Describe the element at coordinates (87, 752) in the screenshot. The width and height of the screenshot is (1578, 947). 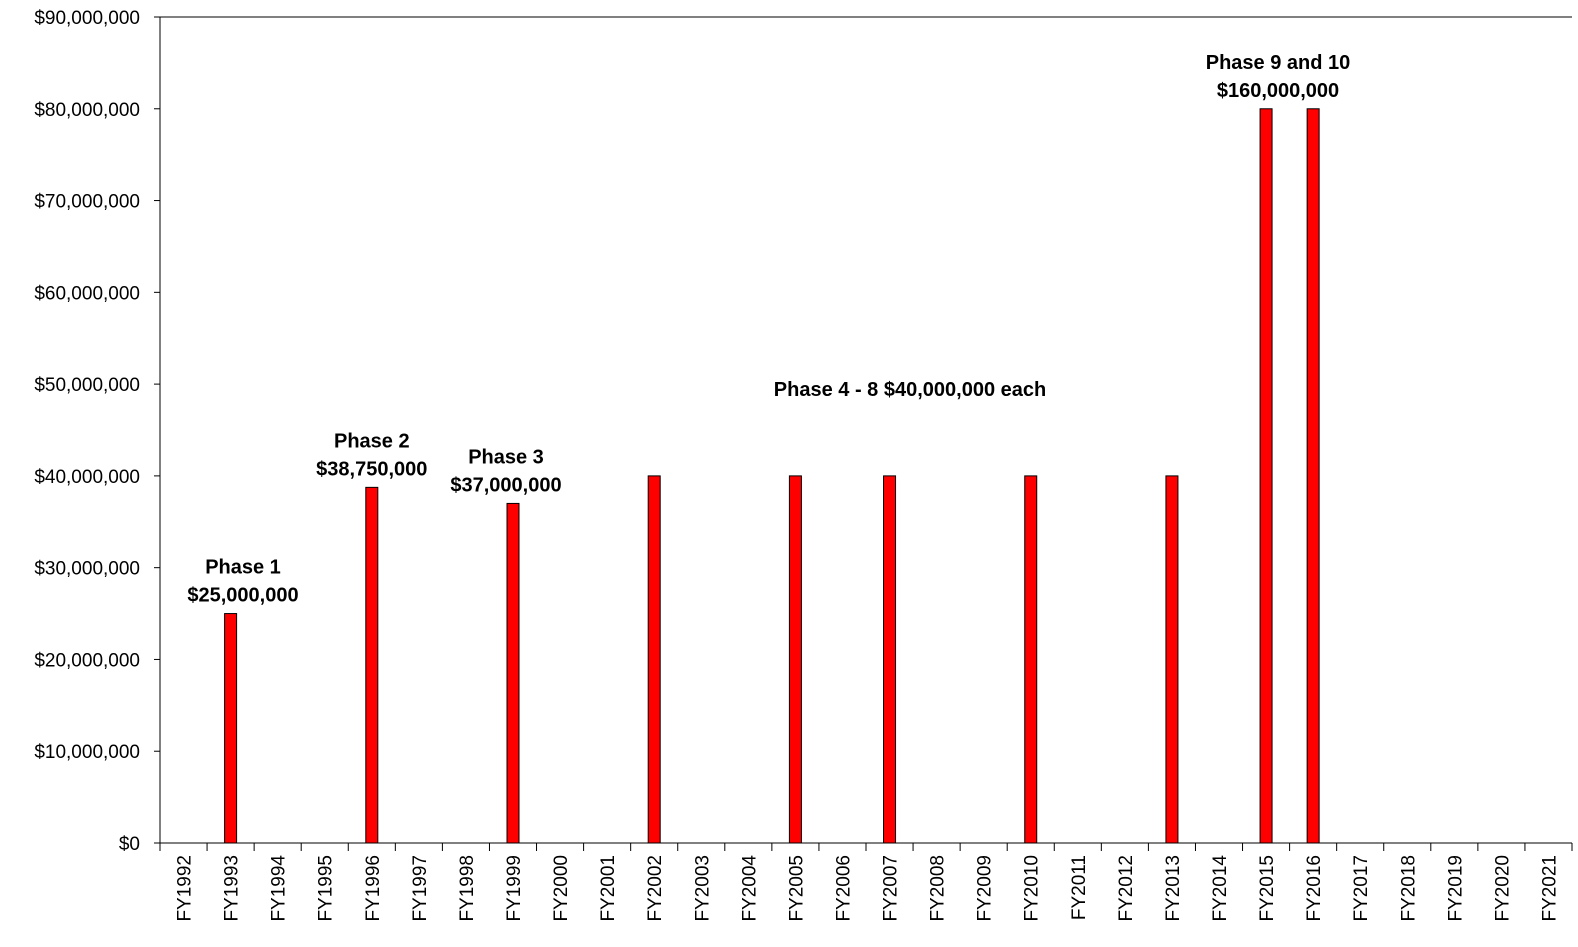
I see `y-tick-label: $10,000,000` at that location.